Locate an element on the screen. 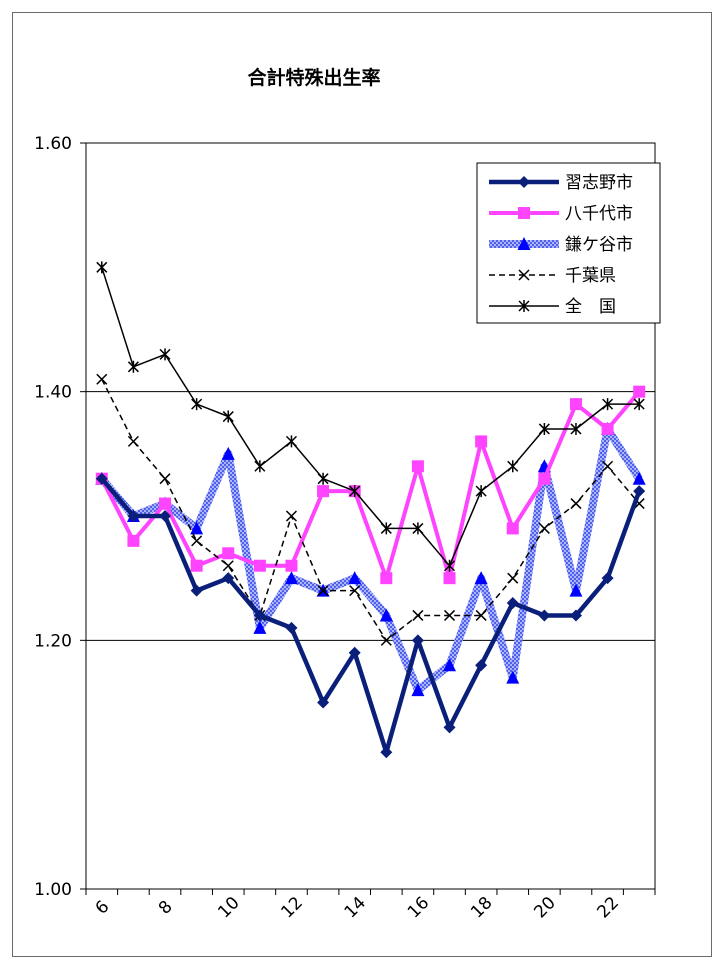  x-tick-label: 8 is located at coordinates (166, 908).